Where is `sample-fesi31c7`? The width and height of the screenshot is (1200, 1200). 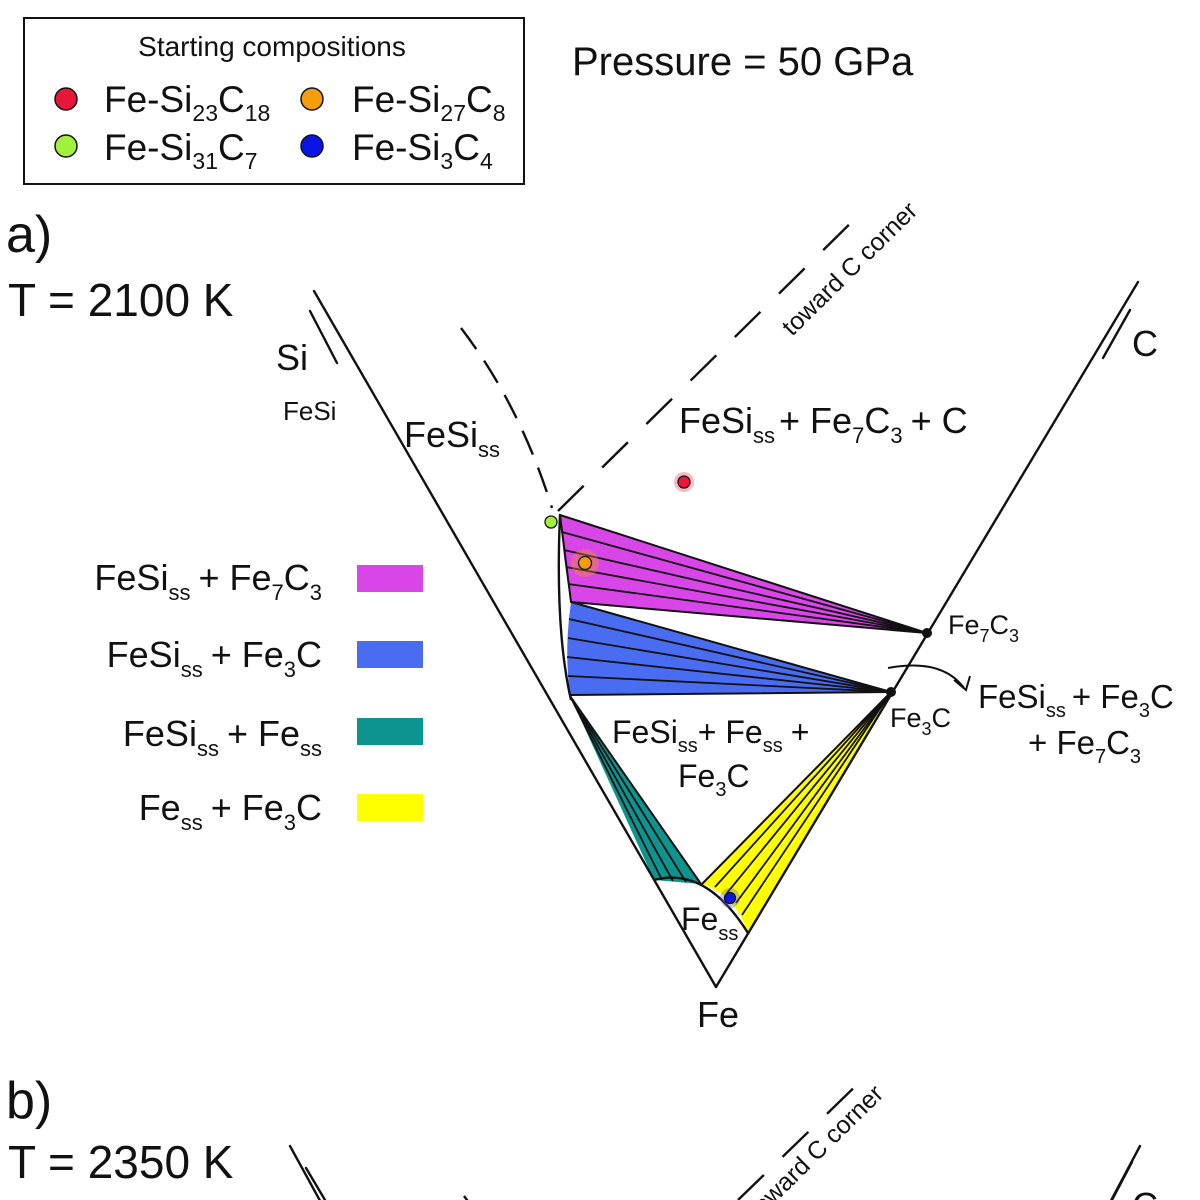
sample-fesi31c7 is located at coordinates (551, 522).